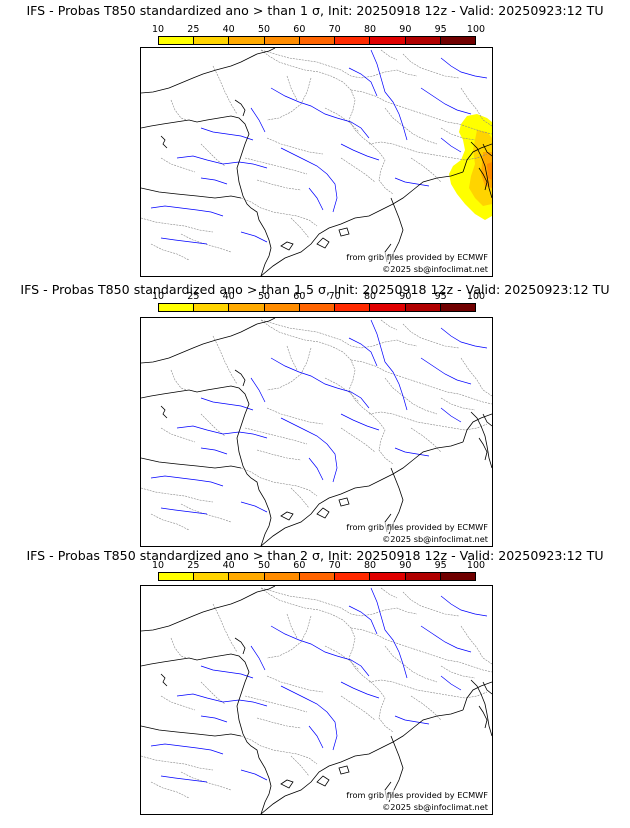 The width and height of the screenshot is (630, 828). I want to click on copyright-credit: ©2025 sb@infoclimat.net, so click(435, 539).